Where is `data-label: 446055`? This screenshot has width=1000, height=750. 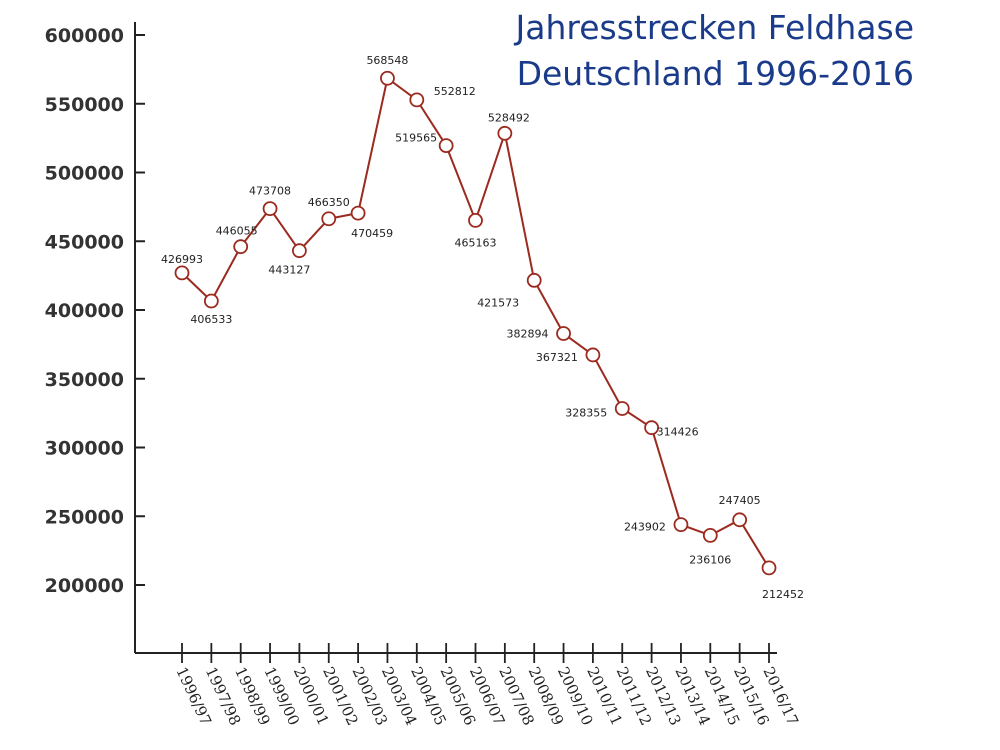
data-label: 446055 is located at coordinates (237, 231).